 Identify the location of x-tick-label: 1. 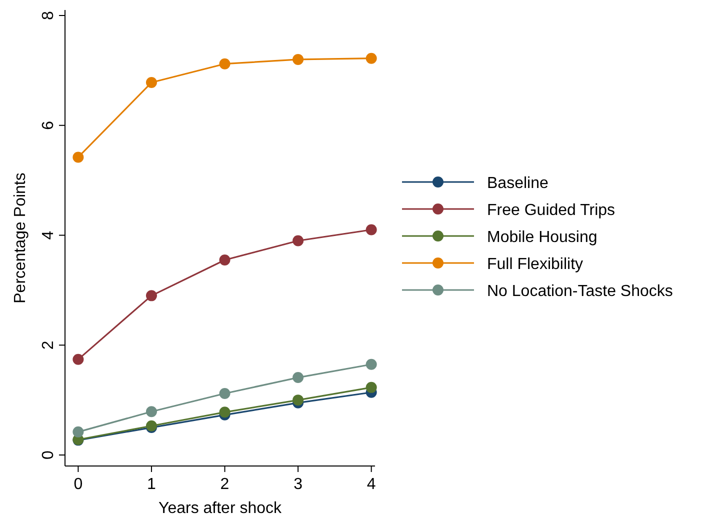
(151, 484).